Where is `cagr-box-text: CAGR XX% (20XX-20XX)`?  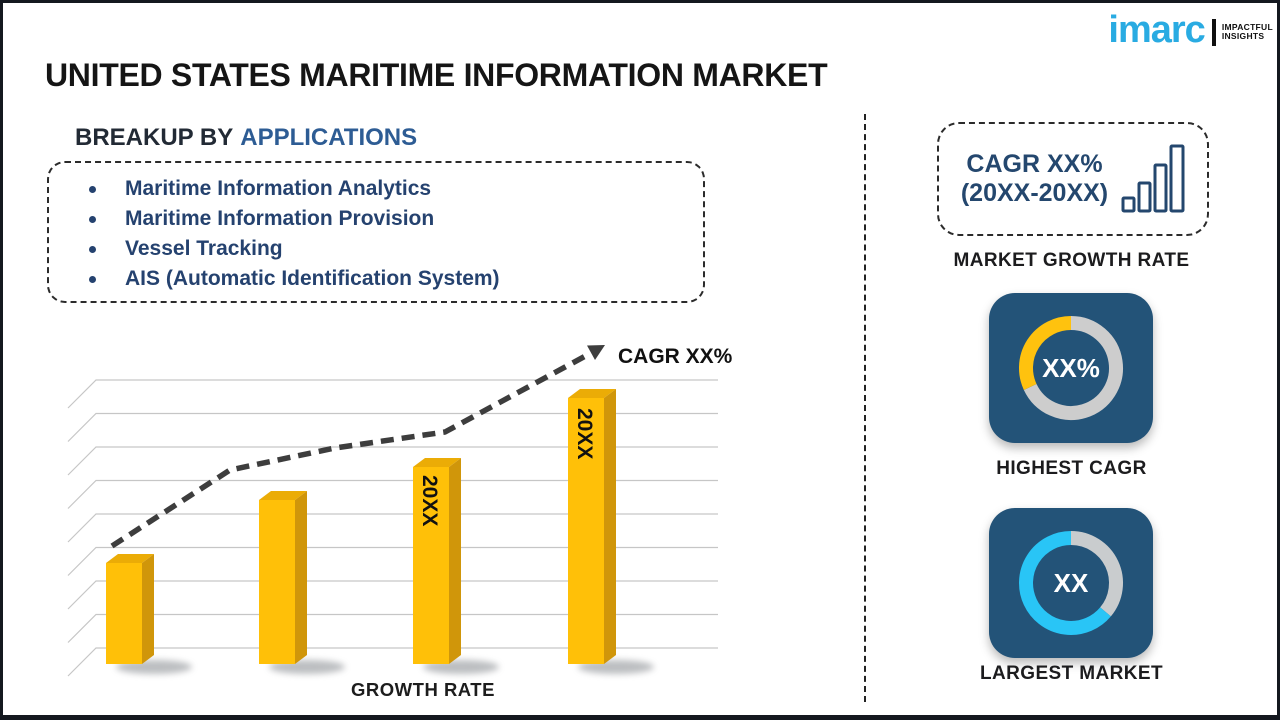 cagr-box-text: CAGR XX% (20XX-20XX) is located at coordinates (1034, 179).